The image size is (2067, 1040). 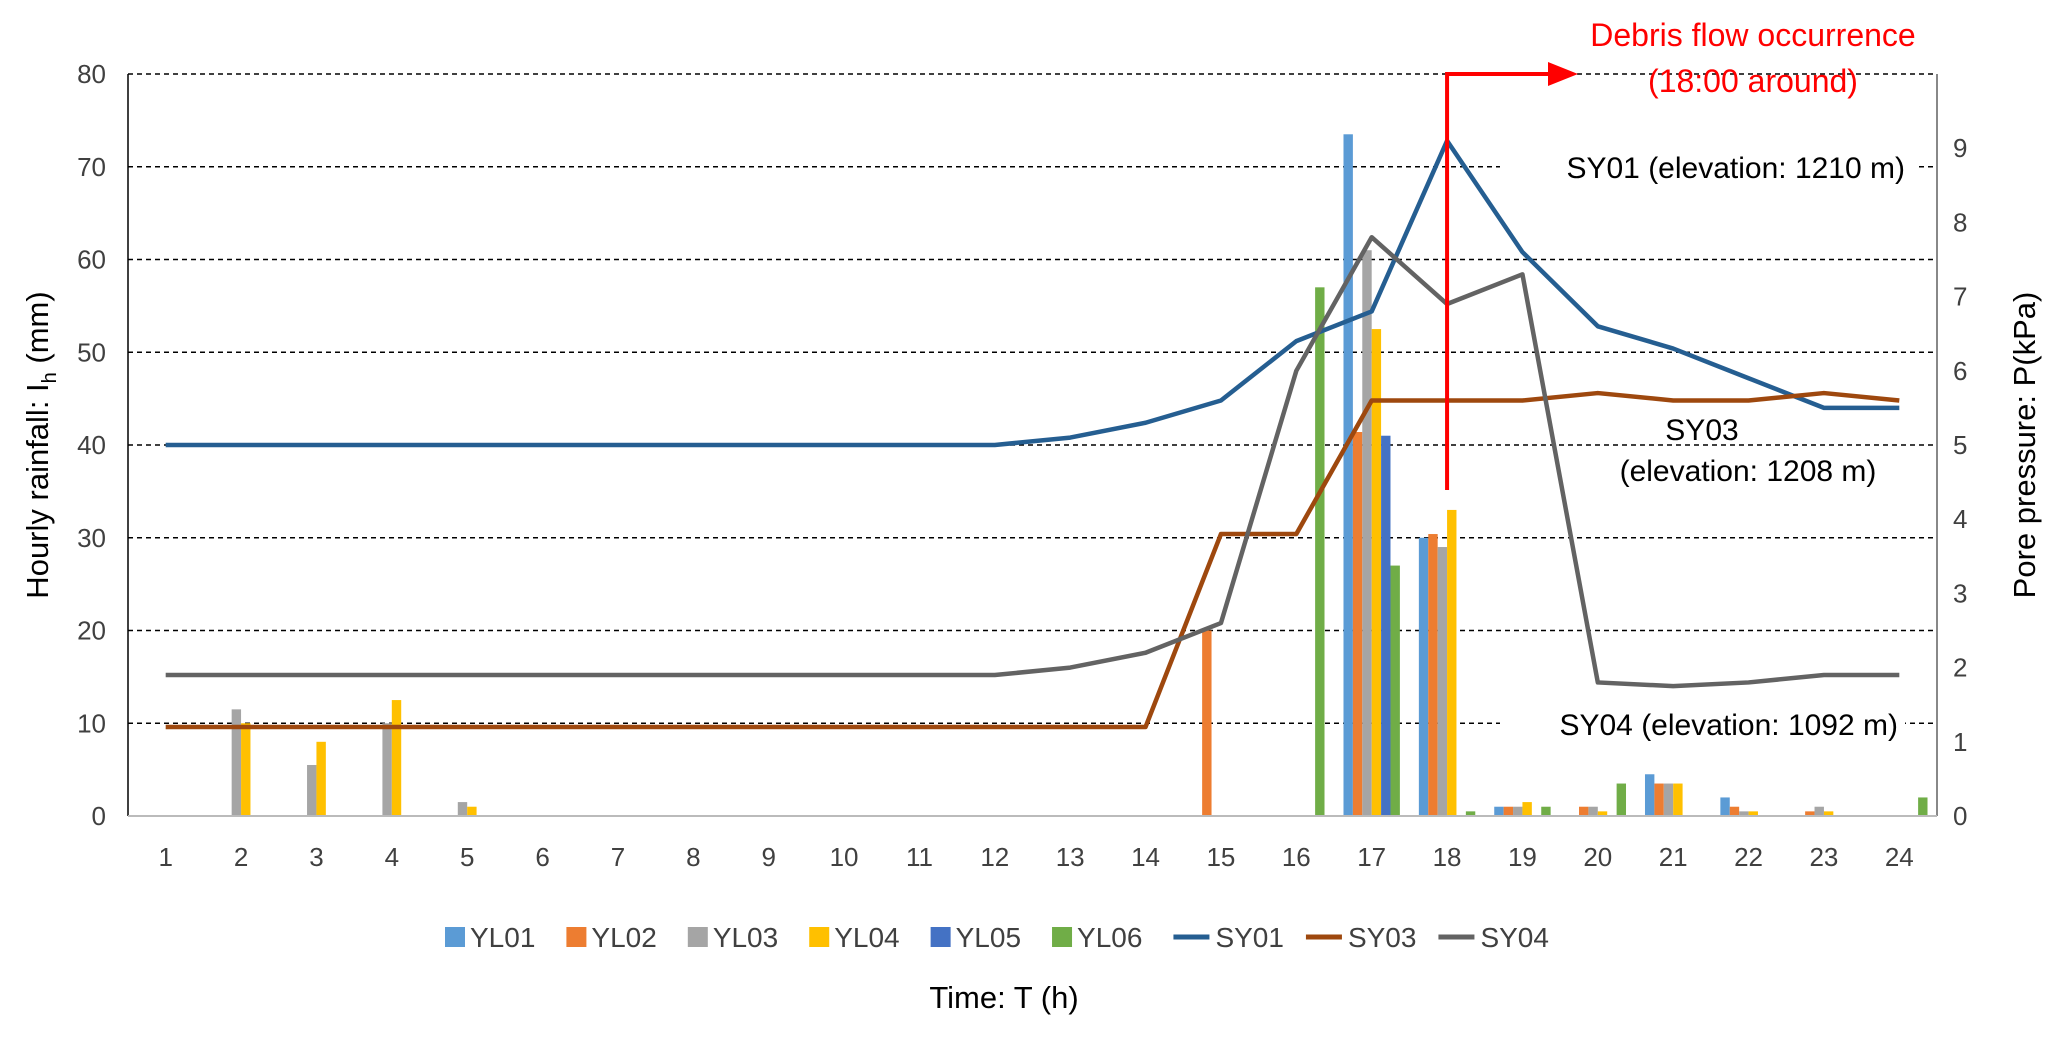 What do you see at coordinates (1707, 166) in the screenshot?
I see `sy01-annotation: SY01 (elevation: 1210 m)` at bounding box center [1707, 166].